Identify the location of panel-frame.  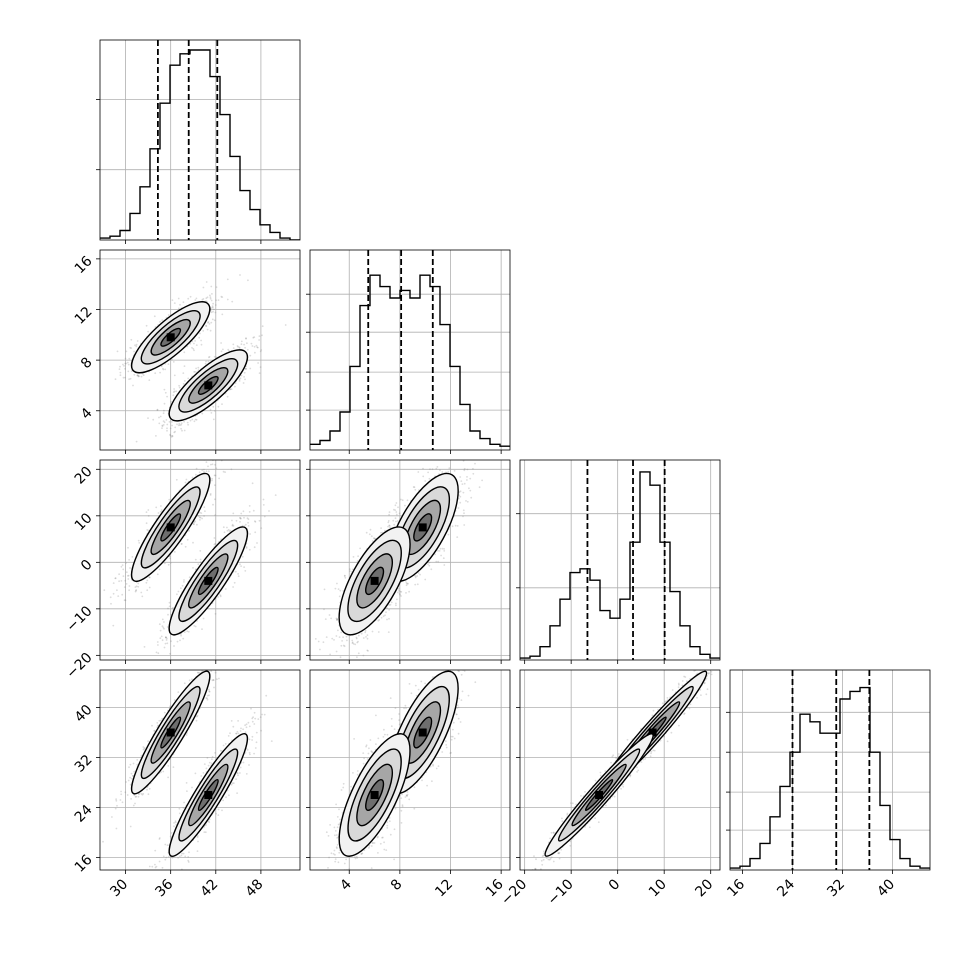
(200, 560).